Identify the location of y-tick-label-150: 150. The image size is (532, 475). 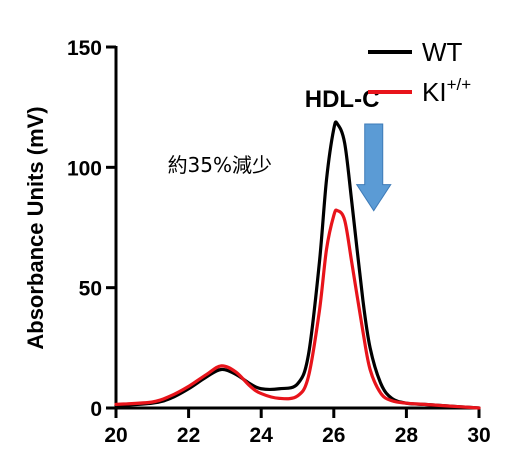
(84, 48).